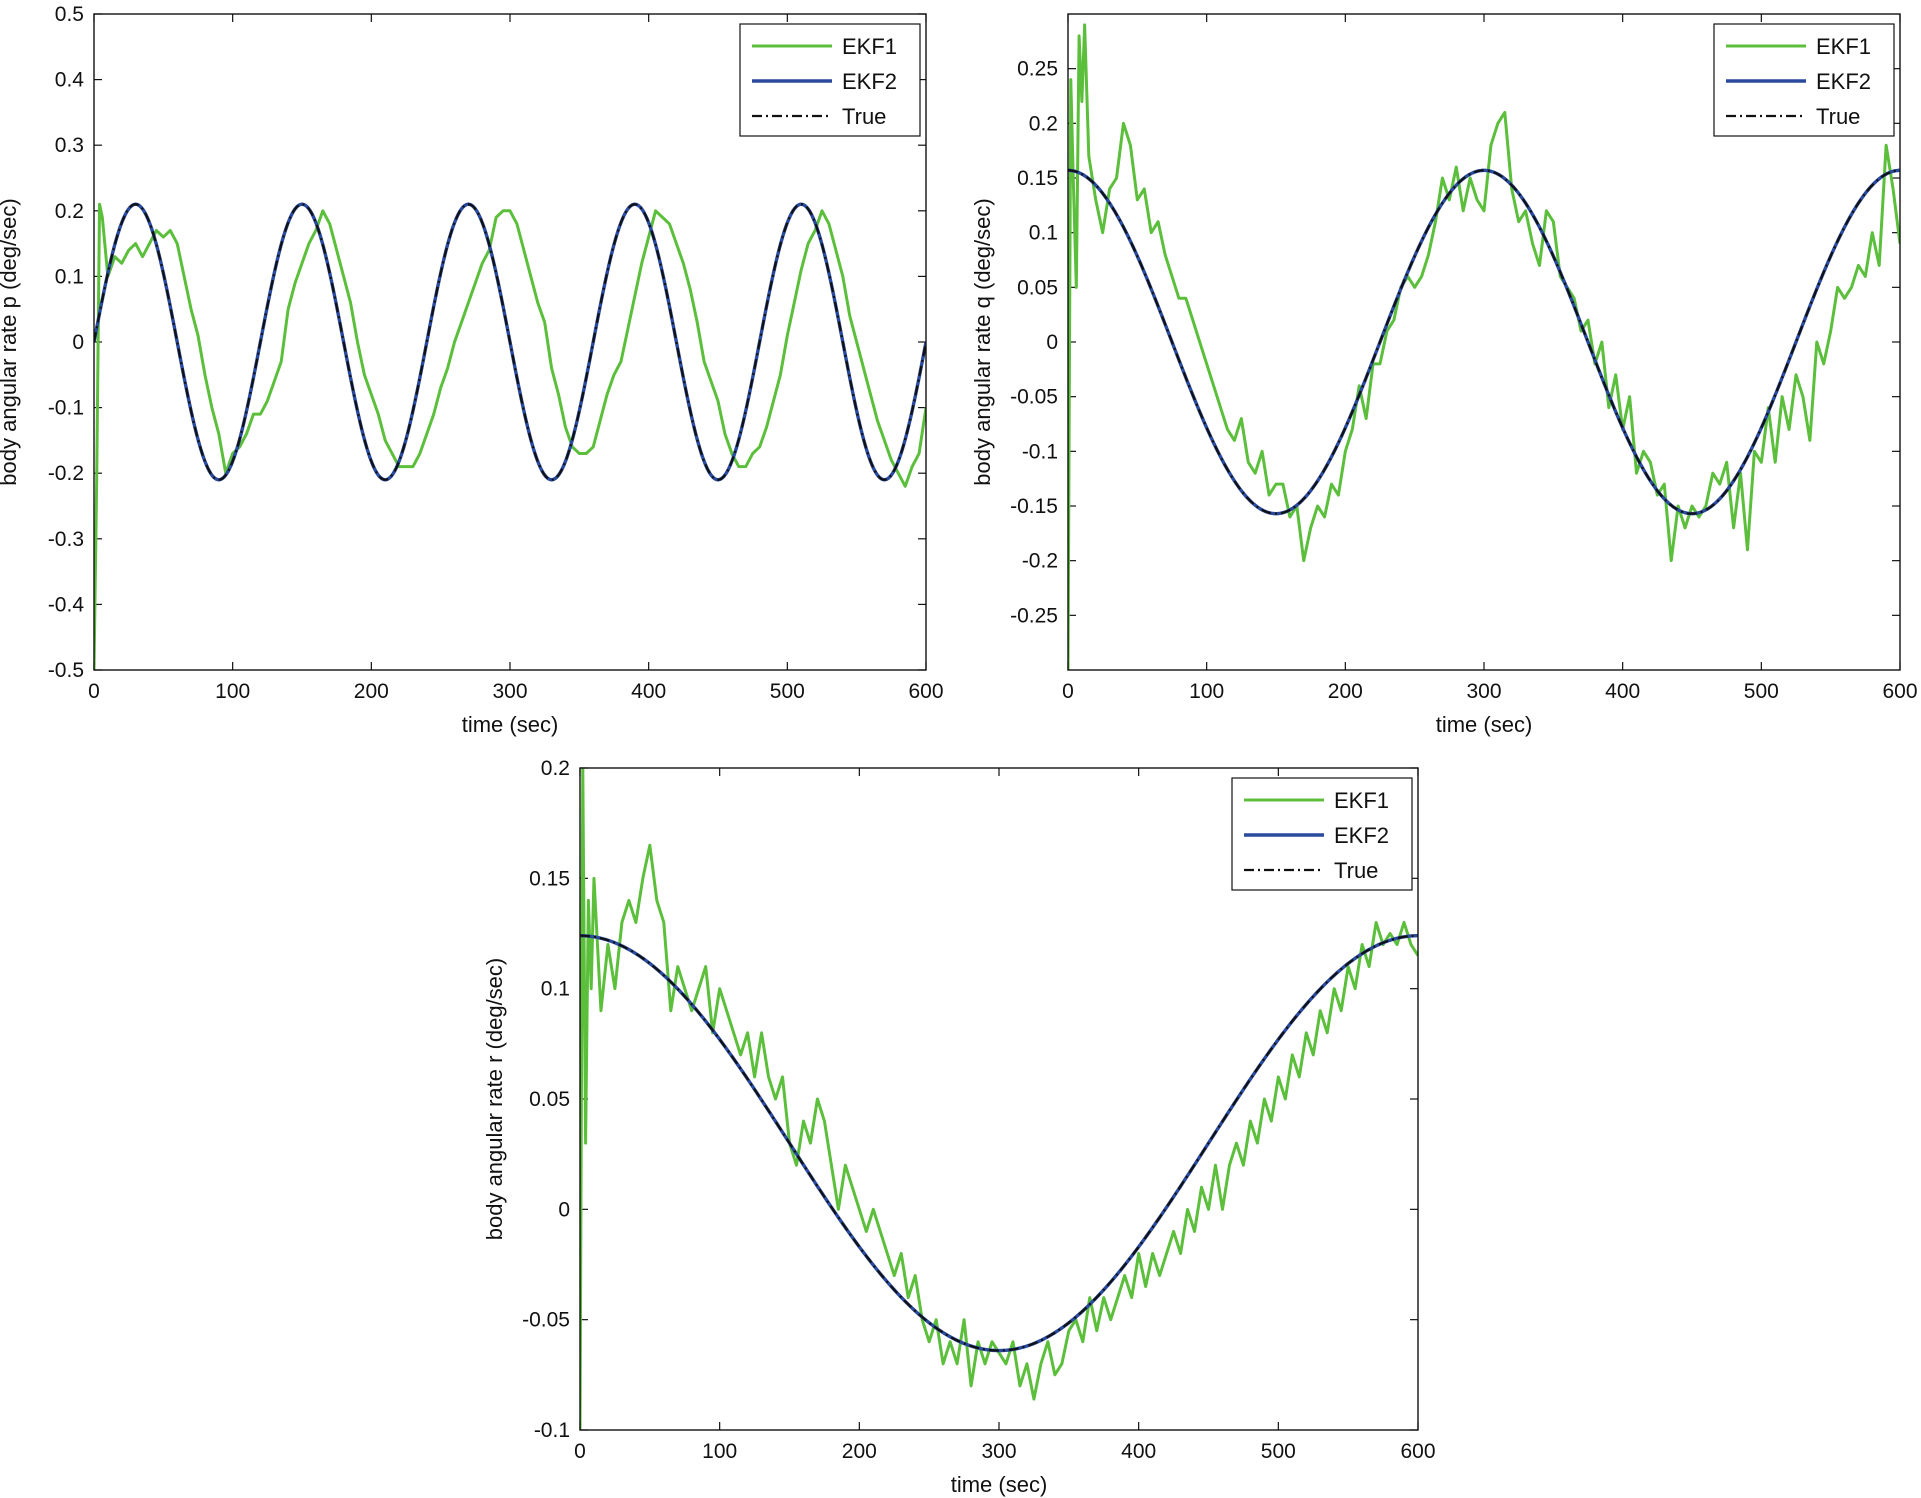  I want to click on series-group, so click(510, 436).